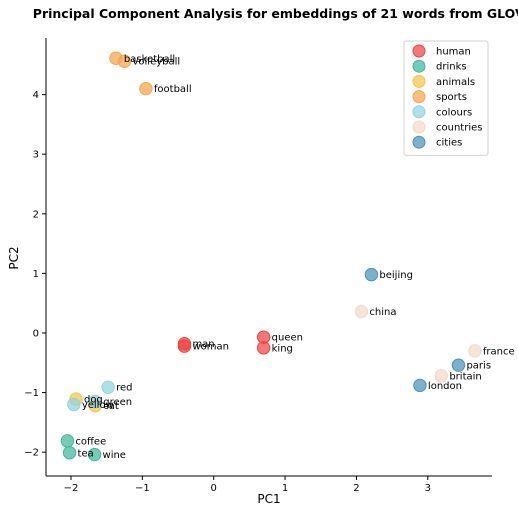  I want to click on legend-marker-drinks, so click(419, 66).